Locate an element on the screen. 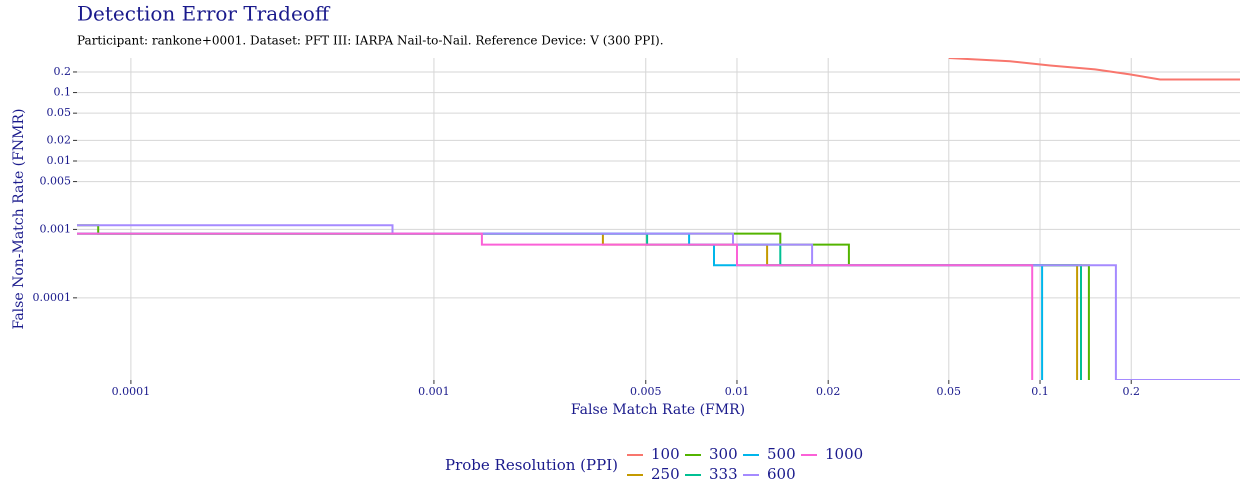 This screenshot has width=1248, height=486. legend-label: 600 is located at coordinates (781, 474).